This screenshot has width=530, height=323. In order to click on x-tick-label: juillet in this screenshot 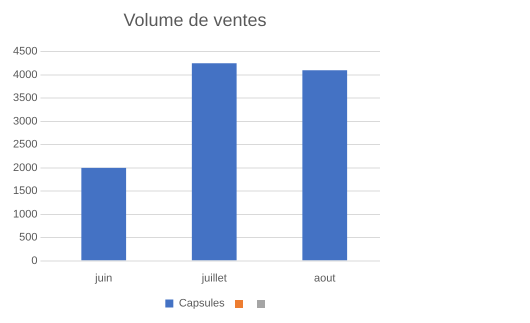, I will do `click(213, 278)`.